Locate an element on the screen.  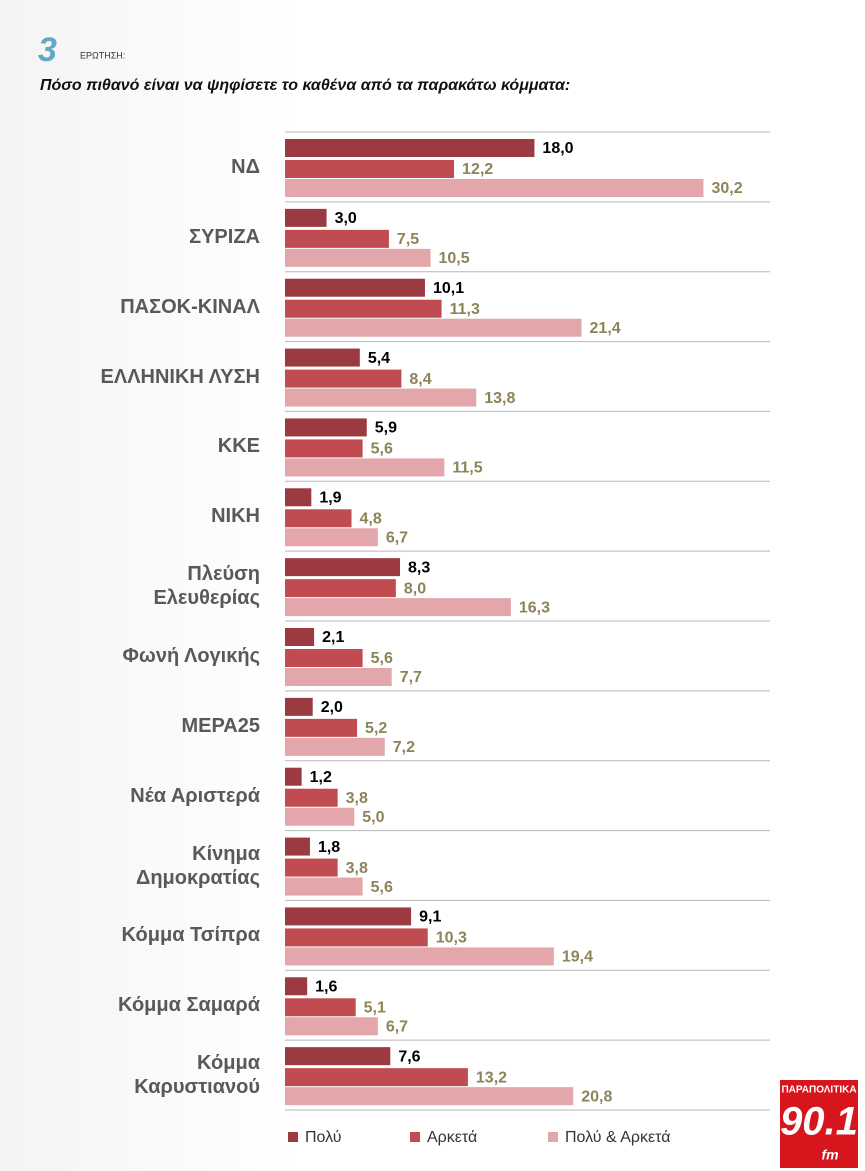
category-label: ΝΔ is located at coordinates (245, 166).